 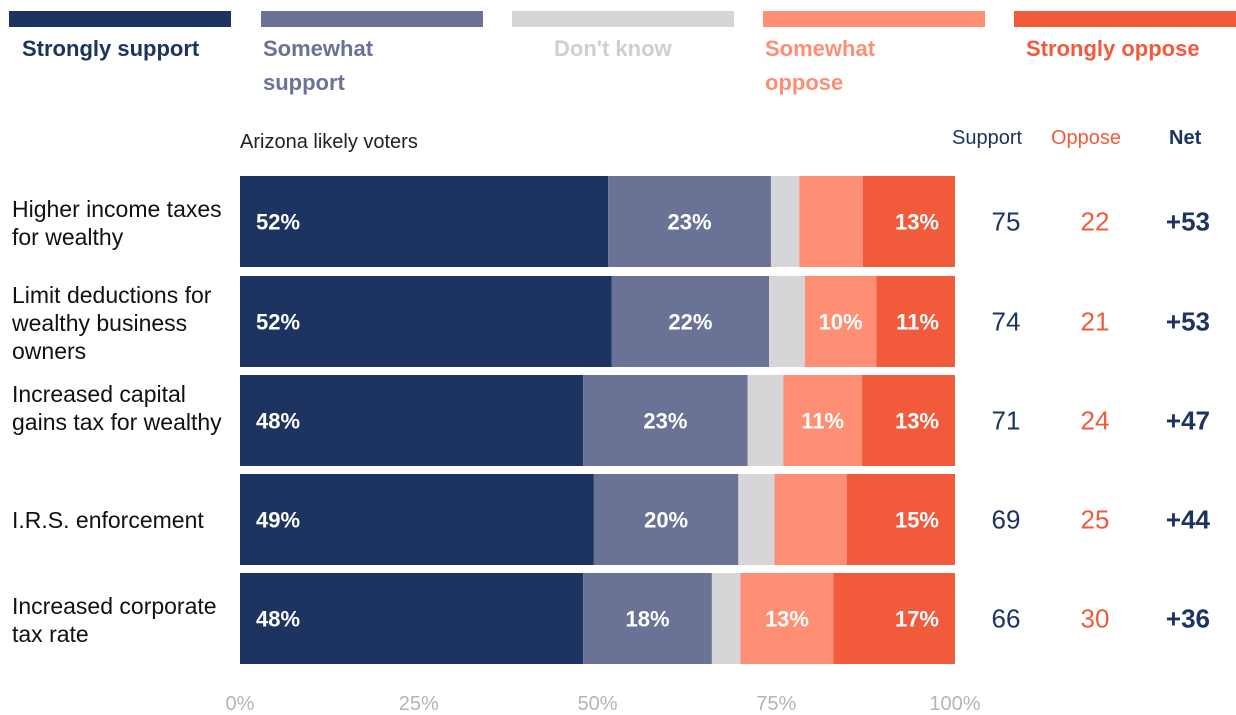 I want to click on x-tick-label: 50%, so click(x=597, y=704).